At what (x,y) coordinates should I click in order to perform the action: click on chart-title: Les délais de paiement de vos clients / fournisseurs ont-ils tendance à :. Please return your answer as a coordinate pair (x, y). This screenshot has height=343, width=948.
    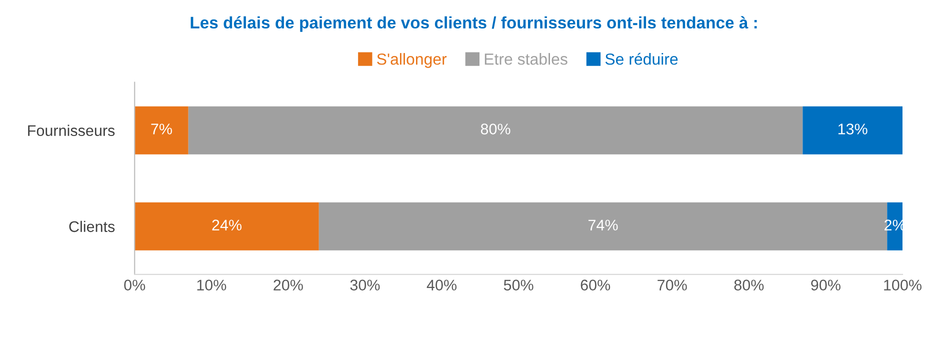
    Looking at the image, I should click on (473, 24).